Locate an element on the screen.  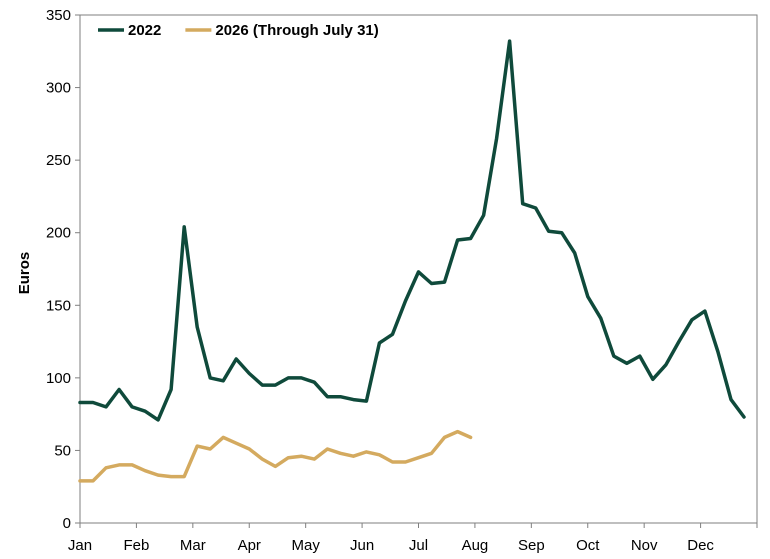
x-tick-label: May is located at coordinates (305, 545).